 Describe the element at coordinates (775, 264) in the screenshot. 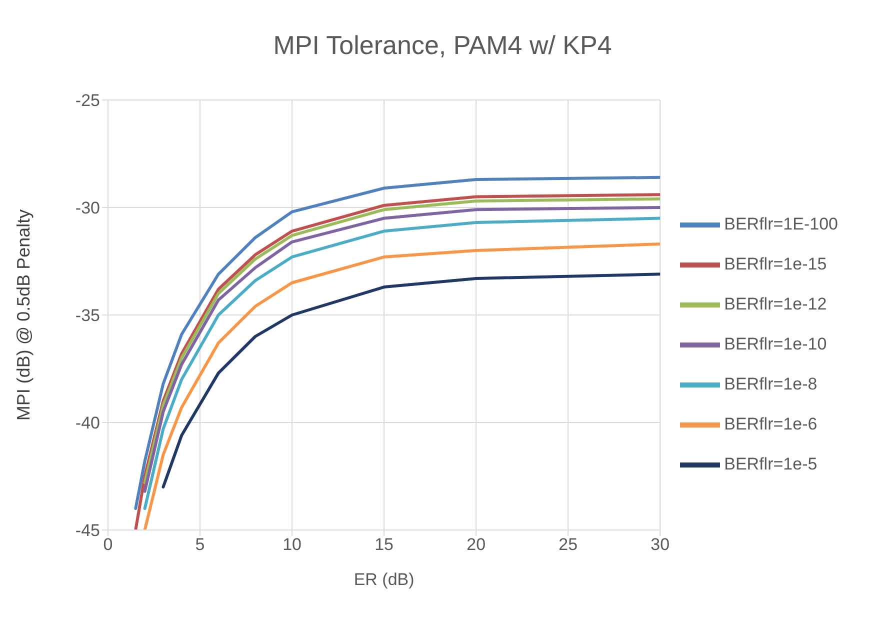

I see `legend-label: BERflr=1e-15` at that location.